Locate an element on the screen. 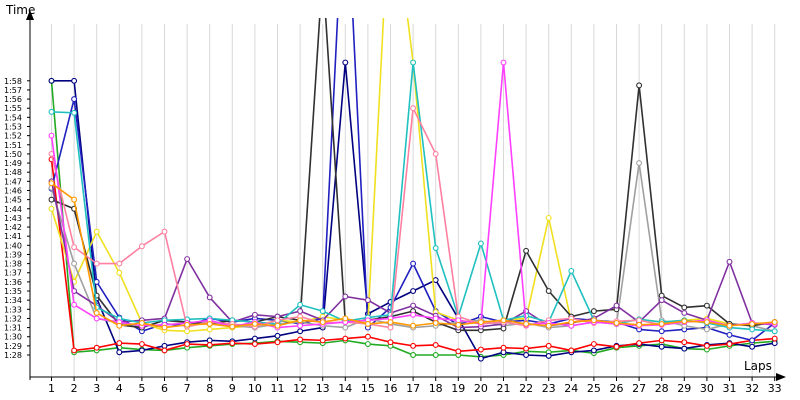 Image resolution: width=800 pixels, height=400 pixels. x-tick-label: 21 is located at coordinates (504, 388).